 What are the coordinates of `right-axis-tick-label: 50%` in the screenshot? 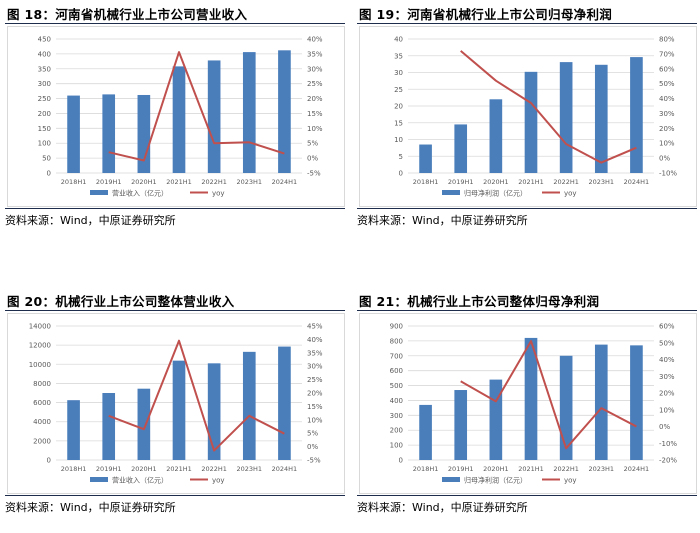 It's located at (667, 343).